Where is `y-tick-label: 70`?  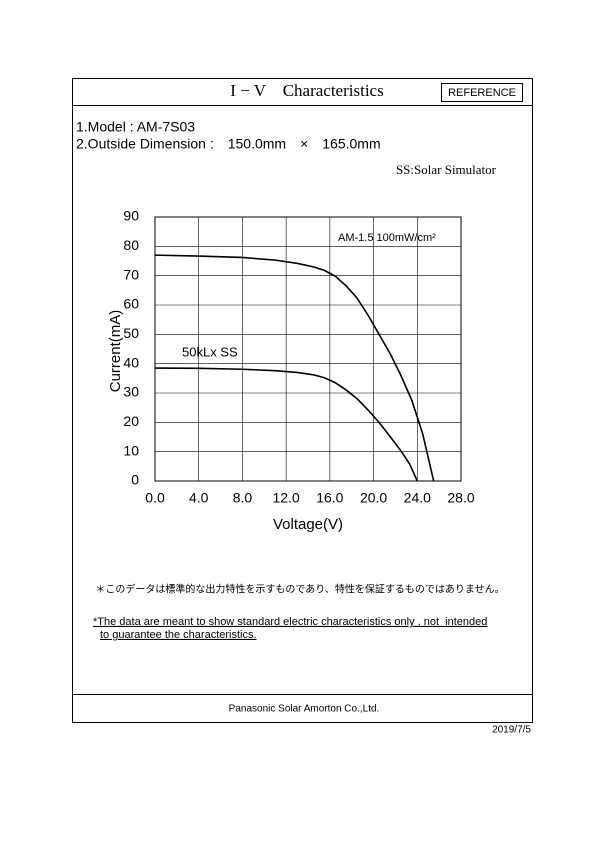
y-tick-label: 70 is located at coordinates (131, 274).